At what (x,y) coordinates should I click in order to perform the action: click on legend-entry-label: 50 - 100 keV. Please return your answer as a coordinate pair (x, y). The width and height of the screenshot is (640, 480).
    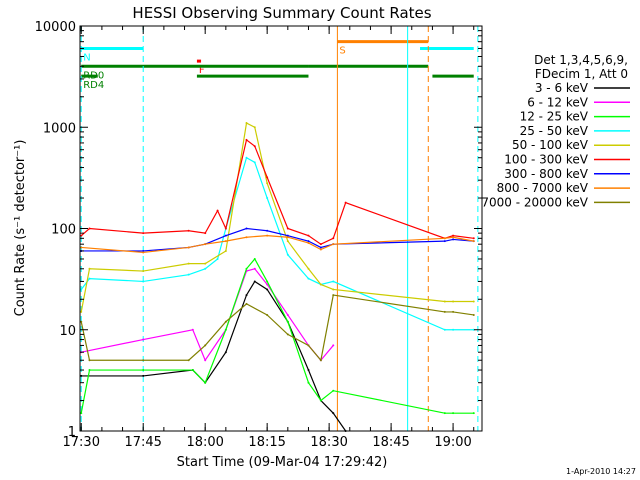
    Looking at the image, I should click on (550, 145).